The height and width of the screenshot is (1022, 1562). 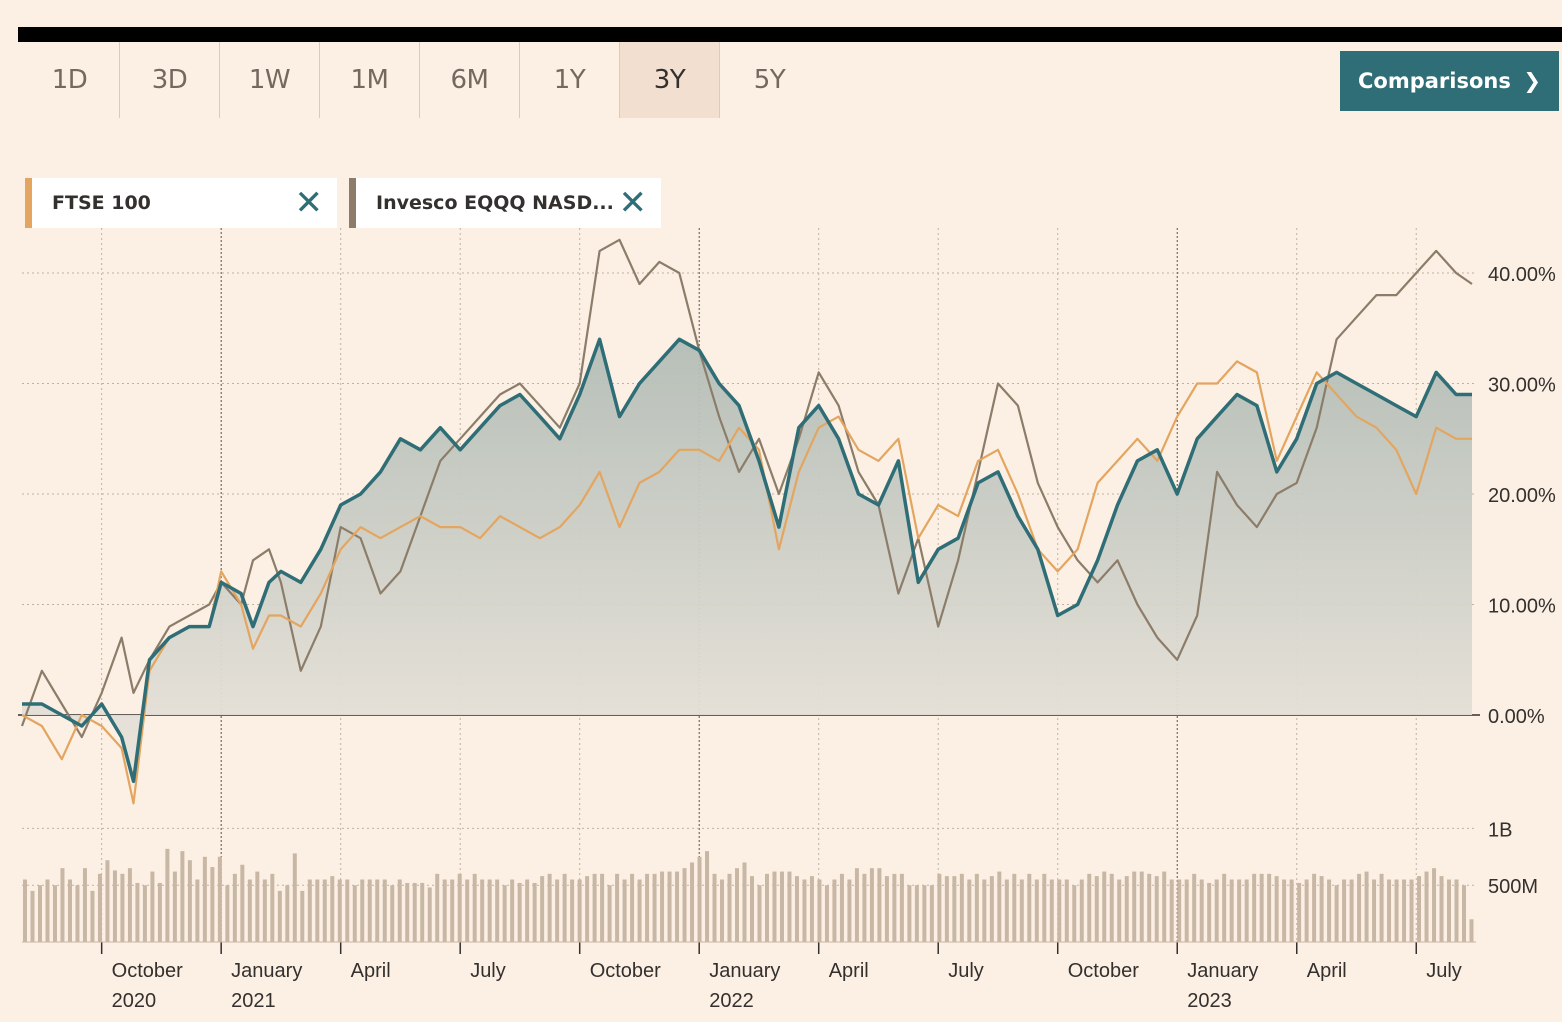 What do you see at coordinates (253, 1001) in the screenshot?
I see `x-tick-year-label: 2021` at bounding box center [253, 1001].